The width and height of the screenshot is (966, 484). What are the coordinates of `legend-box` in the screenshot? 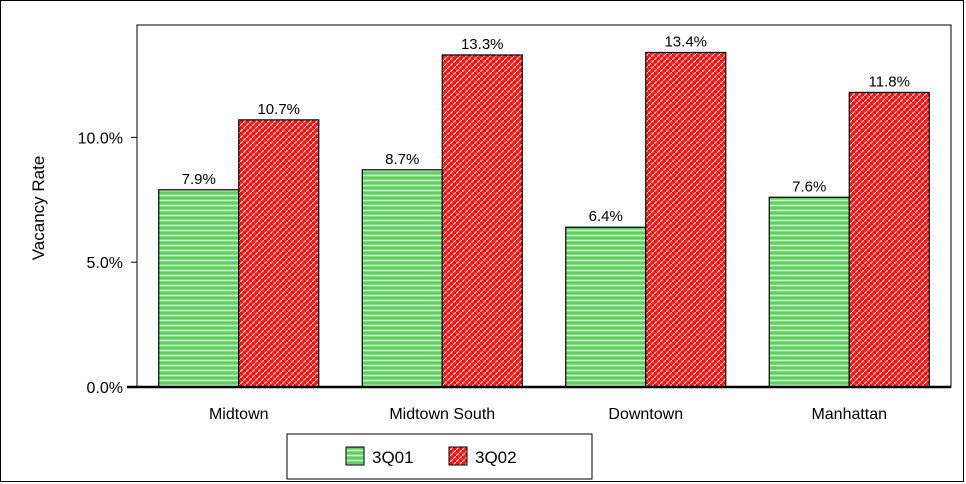 It's located at (439, 456).